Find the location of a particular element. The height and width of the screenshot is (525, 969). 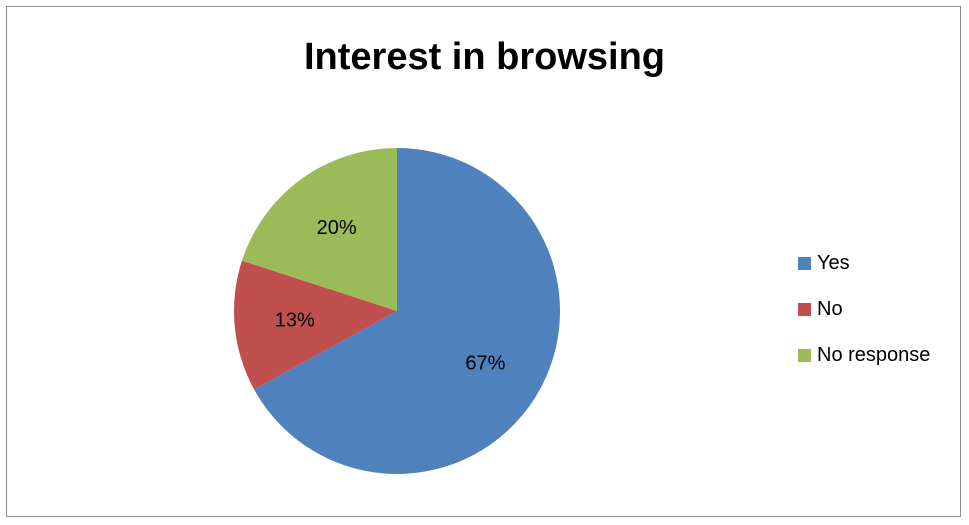

legend: Yes No No response is located at coordinates (864, 321).